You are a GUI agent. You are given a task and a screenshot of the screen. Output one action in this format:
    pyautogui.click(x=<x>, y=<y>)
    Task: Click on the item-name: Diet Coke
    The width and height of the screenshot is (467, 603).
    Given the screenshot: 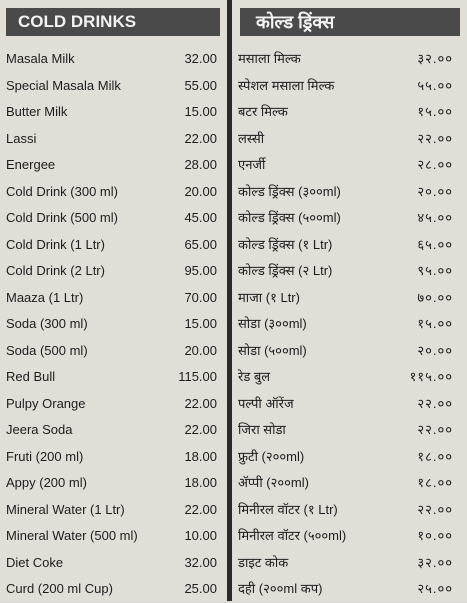 What is the action you would take?
    pyautogui.click(x=35, y=562)
    